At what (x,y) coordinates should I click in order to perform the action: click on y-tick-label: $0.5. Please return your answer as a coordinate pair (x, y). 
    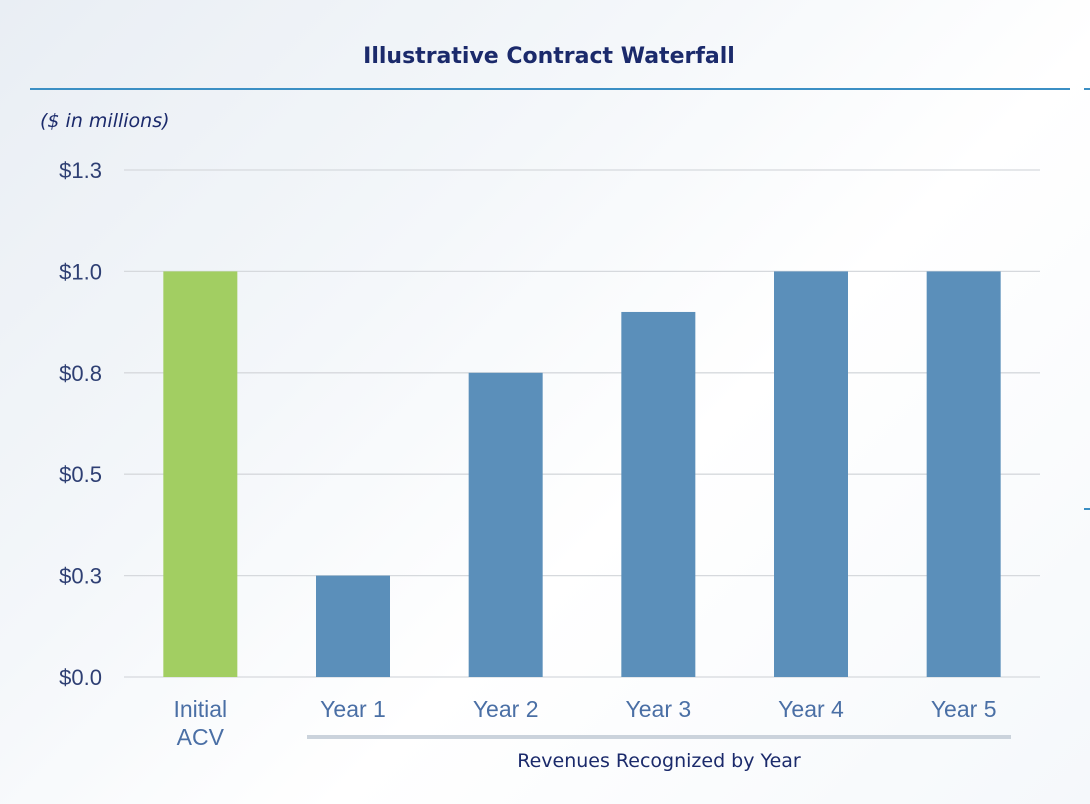
    Looking at the image, I should click on (80, 474).